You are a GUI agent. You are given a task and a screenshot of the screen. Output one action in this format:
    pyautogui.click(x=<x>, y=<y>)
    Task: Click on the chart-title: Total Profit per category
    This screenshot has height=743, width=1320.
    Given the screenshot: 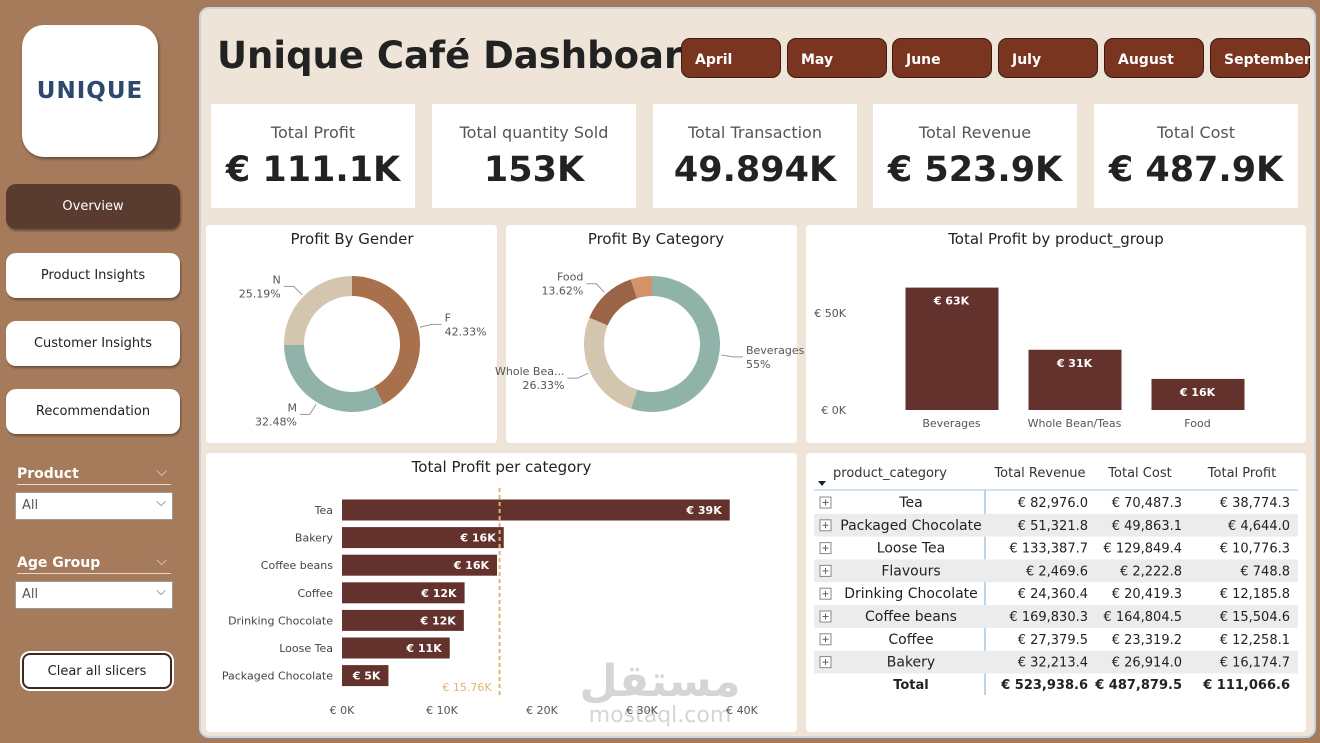 What is the action you would take?
    pyautogui.click(x=501, y=467)
    